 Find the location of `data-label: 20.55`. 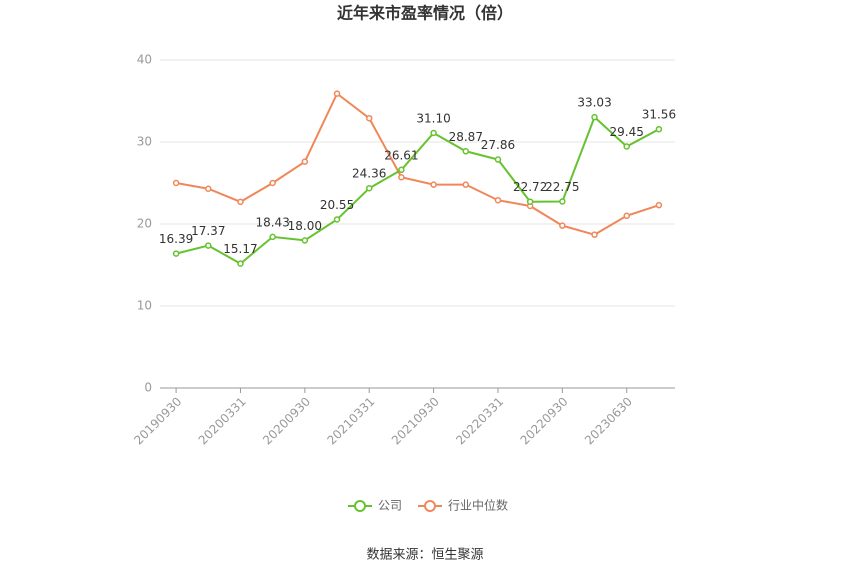

data-label: 20.55 is located at coordinates (337, 205).